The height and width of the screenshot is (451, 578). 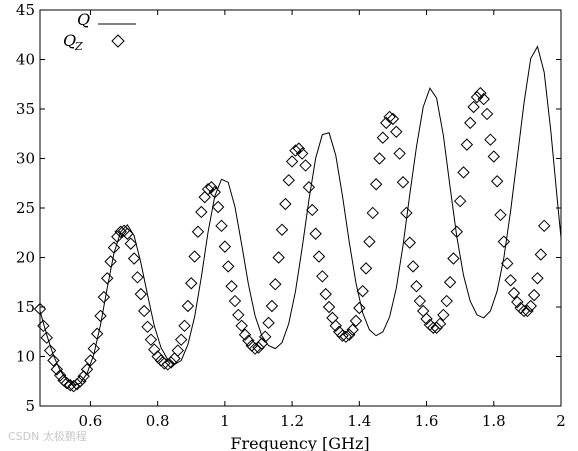 What do you see at coordinates (25, 208) in the screenshot?
I see `y-tick-label: 25` at bounding box center [25, 208].